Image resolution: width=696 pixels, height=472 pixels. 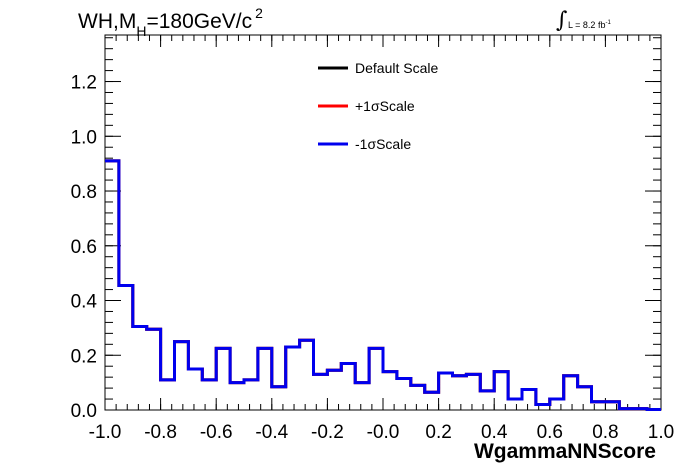 What do you see at coordinates (84, 302) in the screenshot?
I see `y-tick-label: 0.4` at bounding box center [84, 302].